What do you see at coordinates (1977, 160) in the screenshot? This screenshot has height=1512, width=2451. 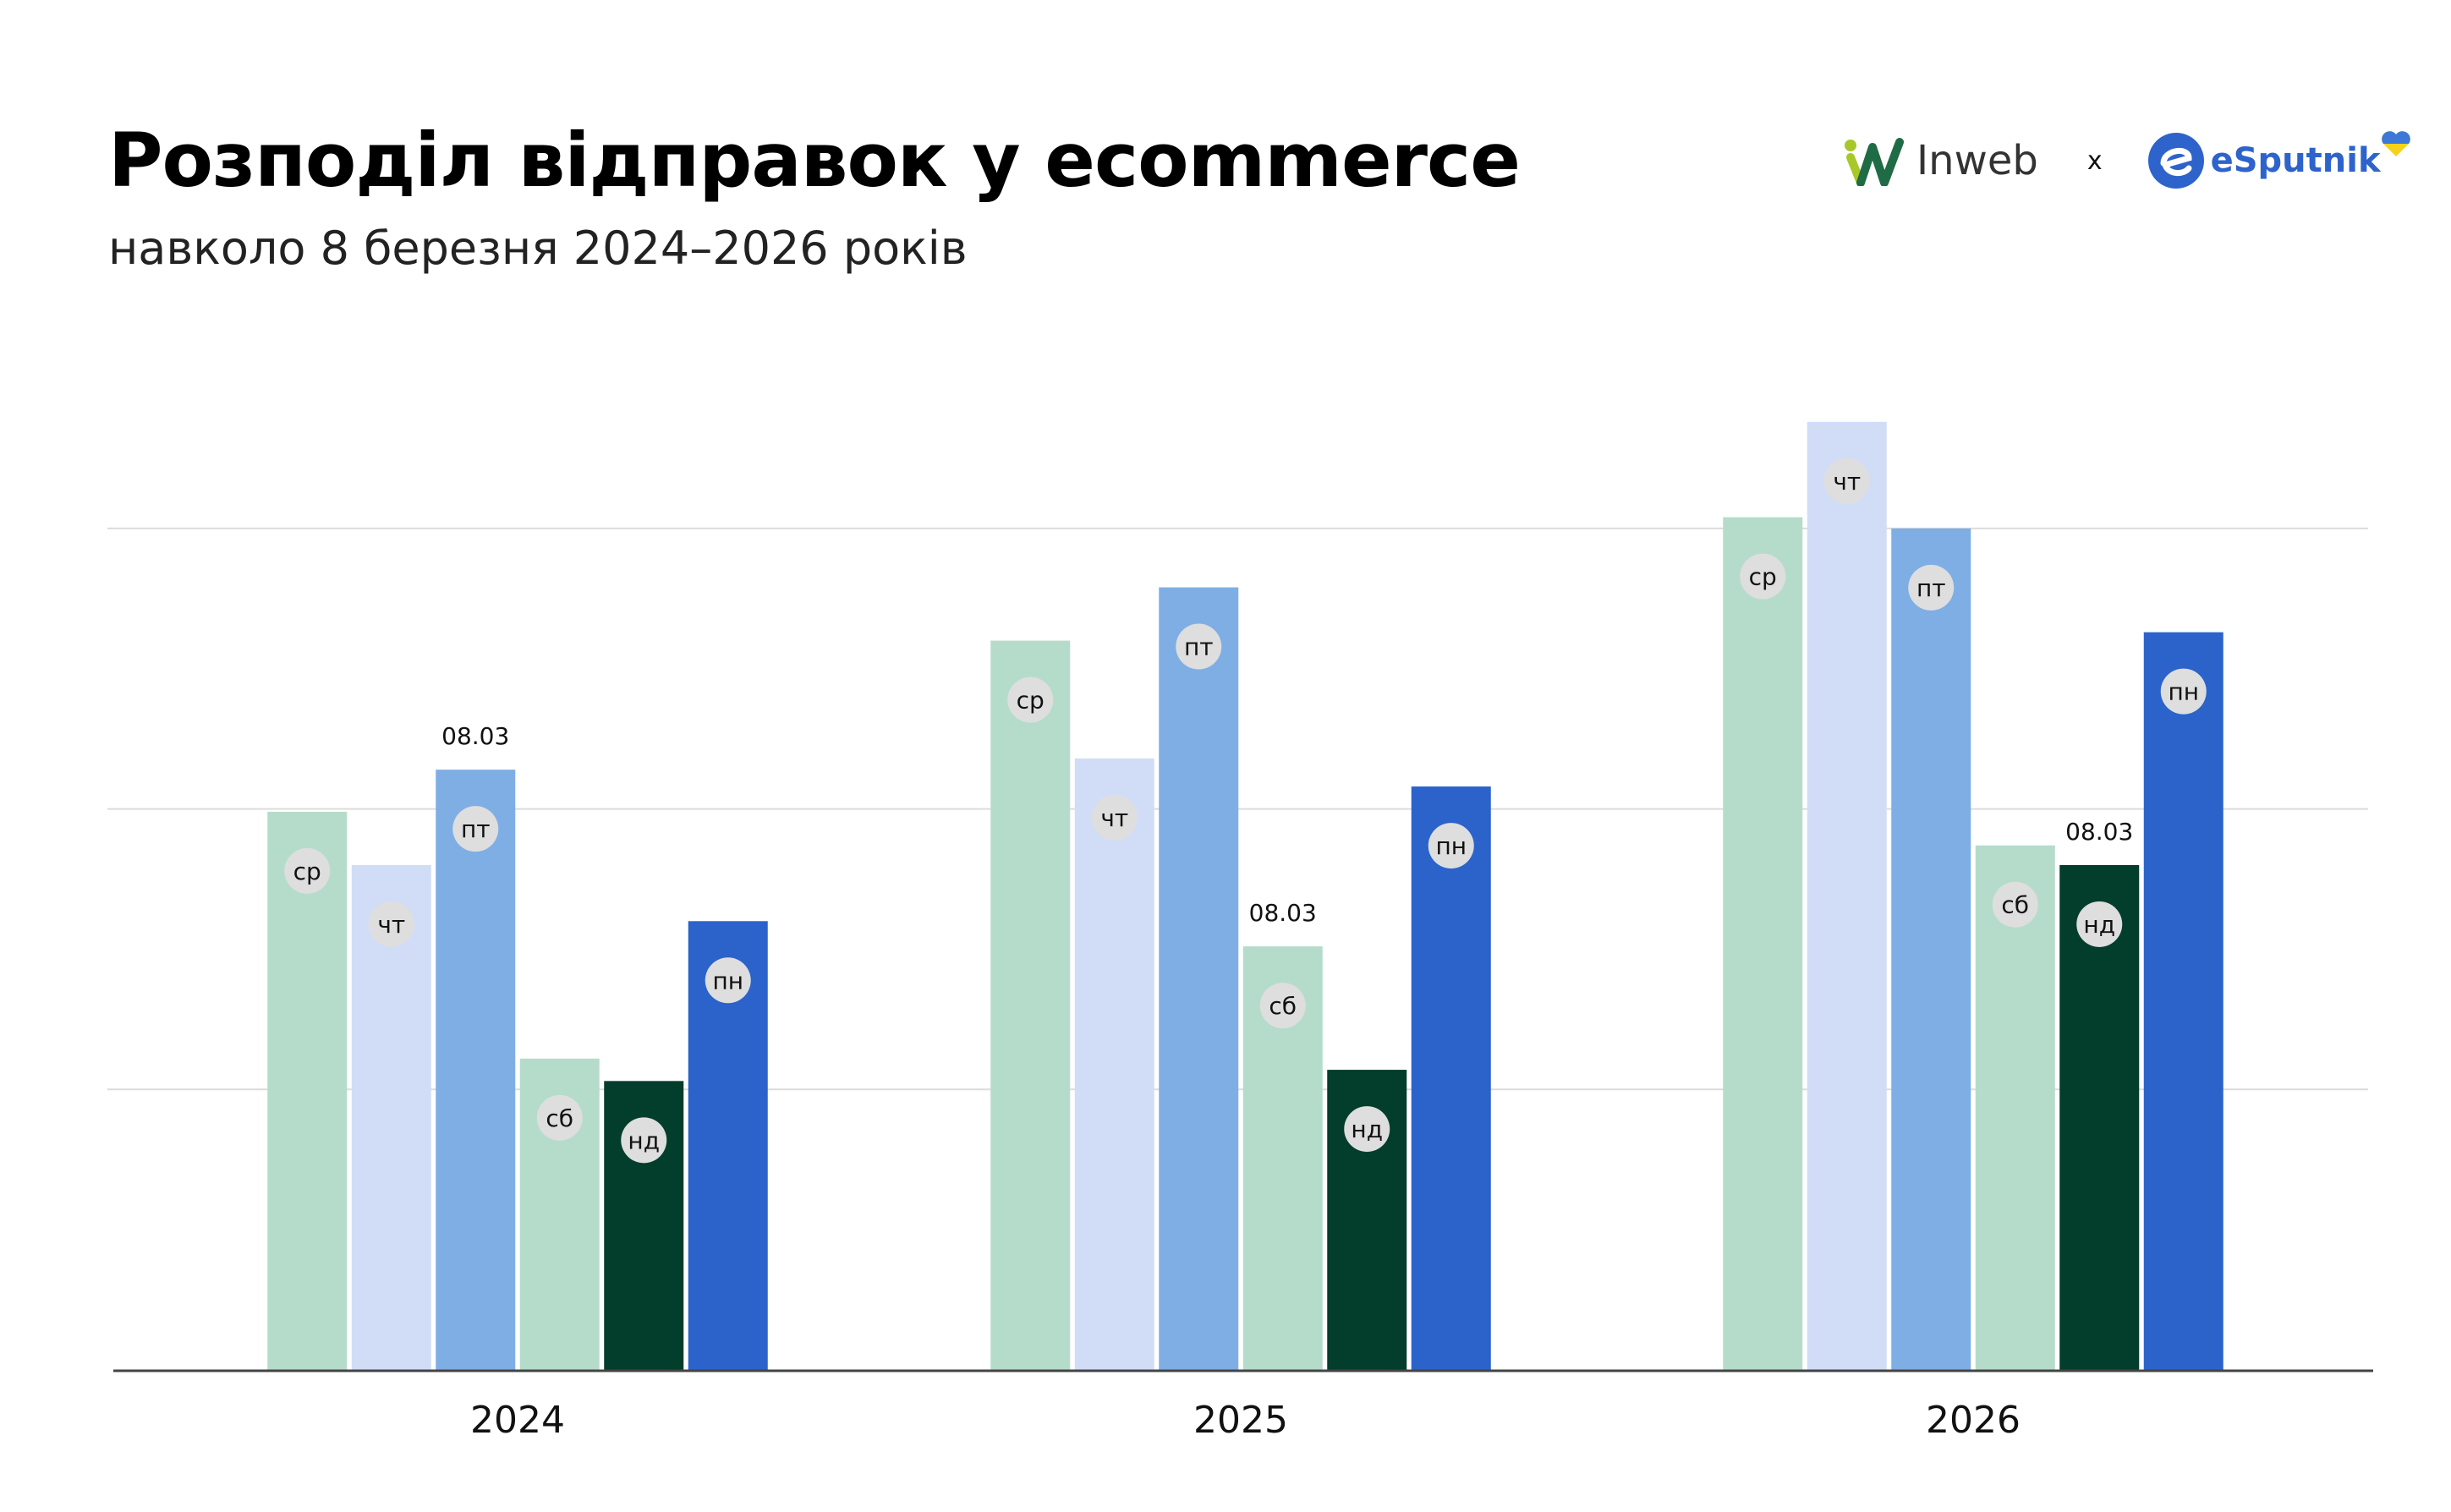 I see `inweb-logo-text: Inweb` at bounding box center [1977, 160].